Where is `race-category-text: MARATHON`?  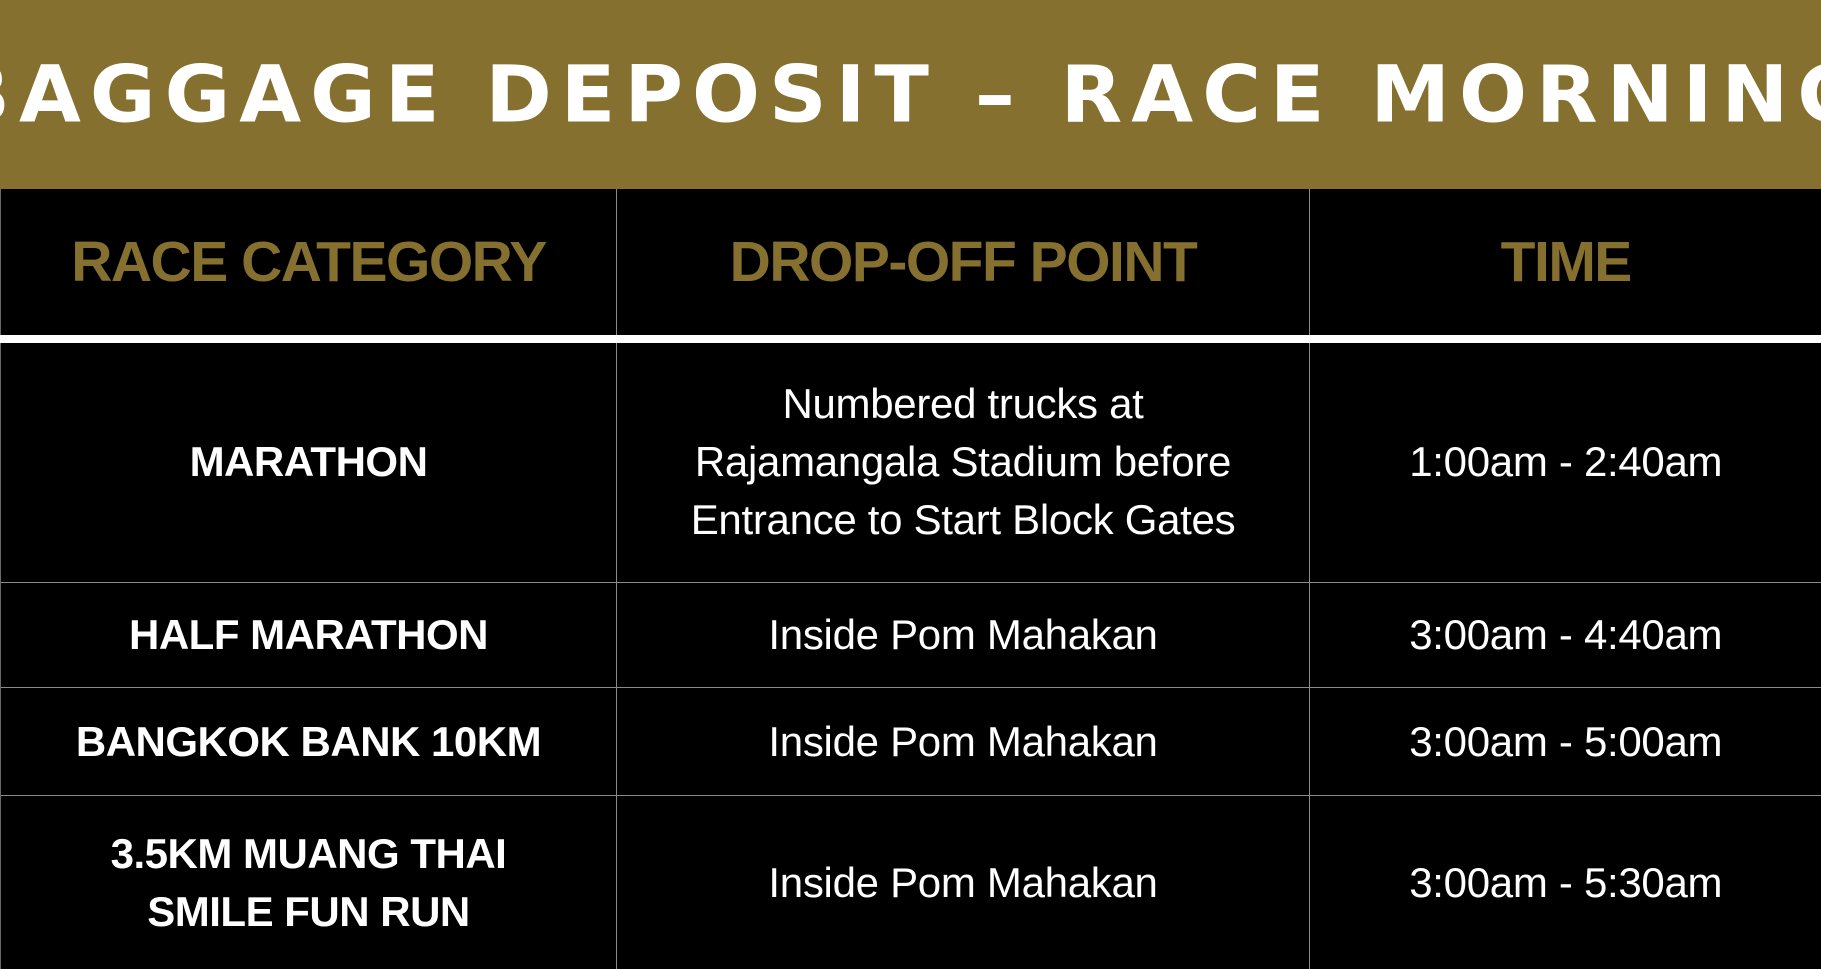 race-category-text: MARATHON is located at coordinates (308, 462).